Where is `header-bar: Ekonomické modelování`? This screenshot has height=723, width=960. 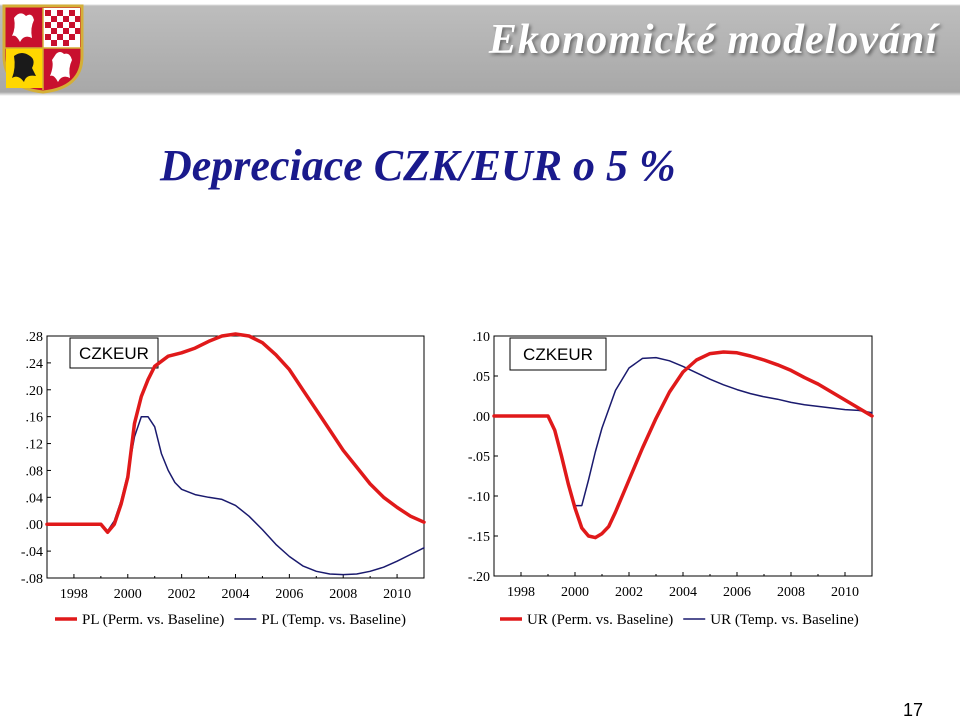 header-bar: Ekonomické modelování is located at coordinates (480, 48).